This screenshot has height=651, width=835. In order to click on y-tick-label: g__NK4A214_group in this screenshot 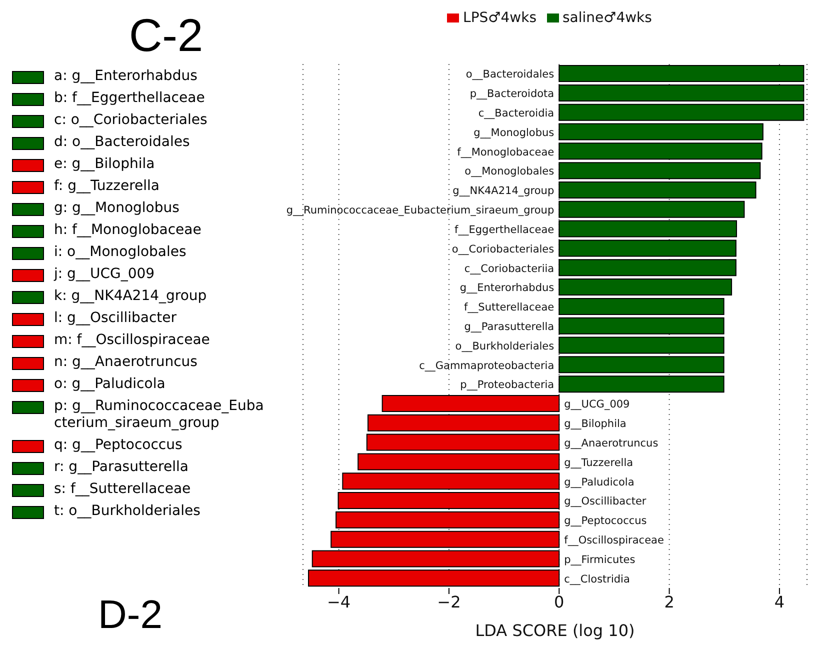, I will do `click(503, 191)`.